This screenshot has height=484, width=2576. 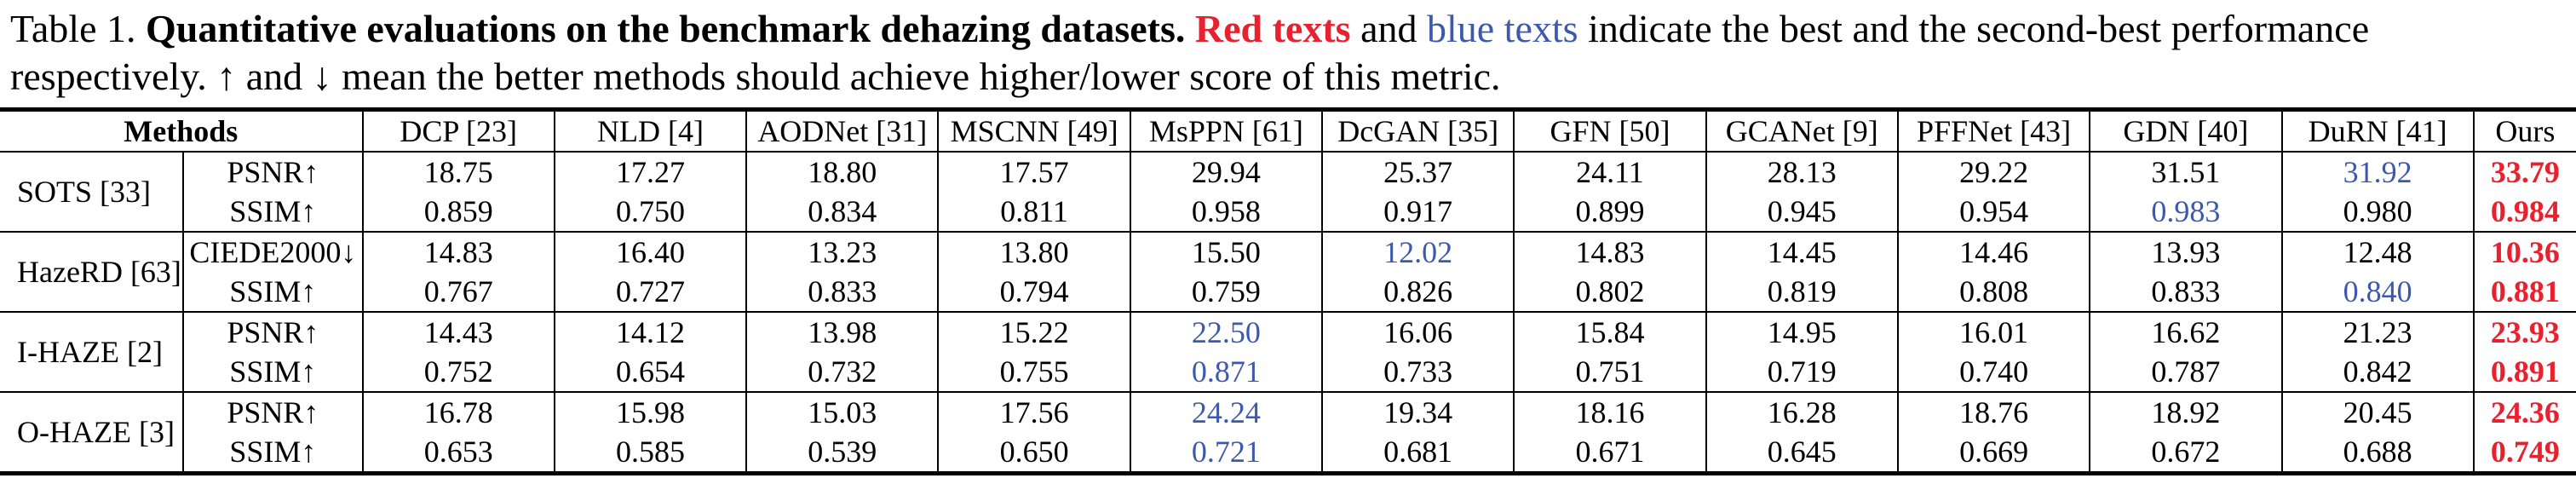 I want to click on value-cell: 25.37, so click(x=1419, y=172).